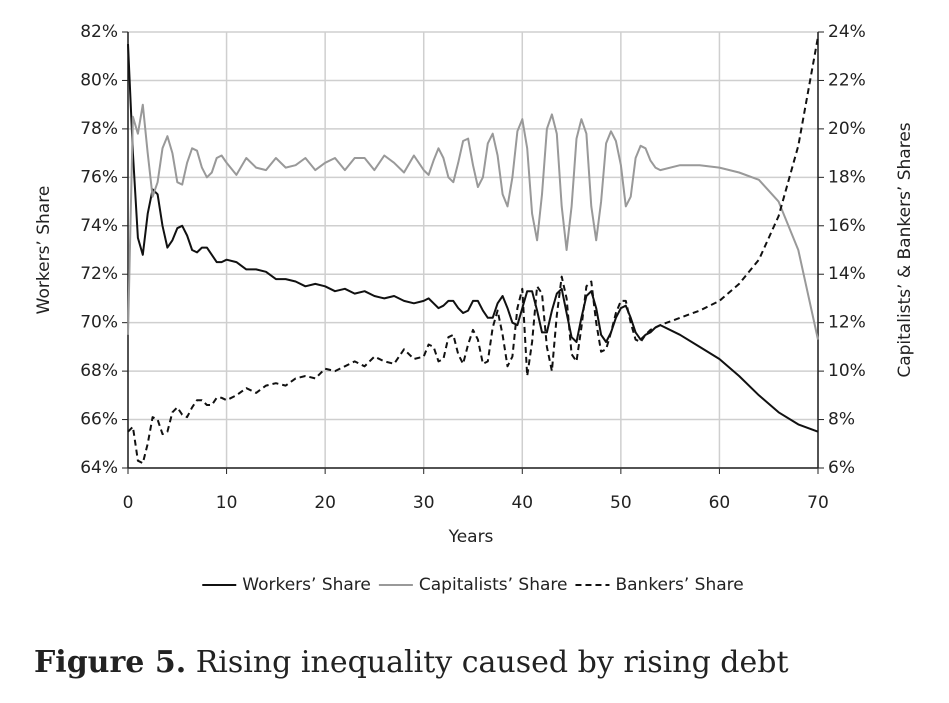 The width and height of the screenshot is (949, 703). What do you see at coordinates (191, 662) in the screenshot?
I see `caption-space` at bounding box center [191, 662].